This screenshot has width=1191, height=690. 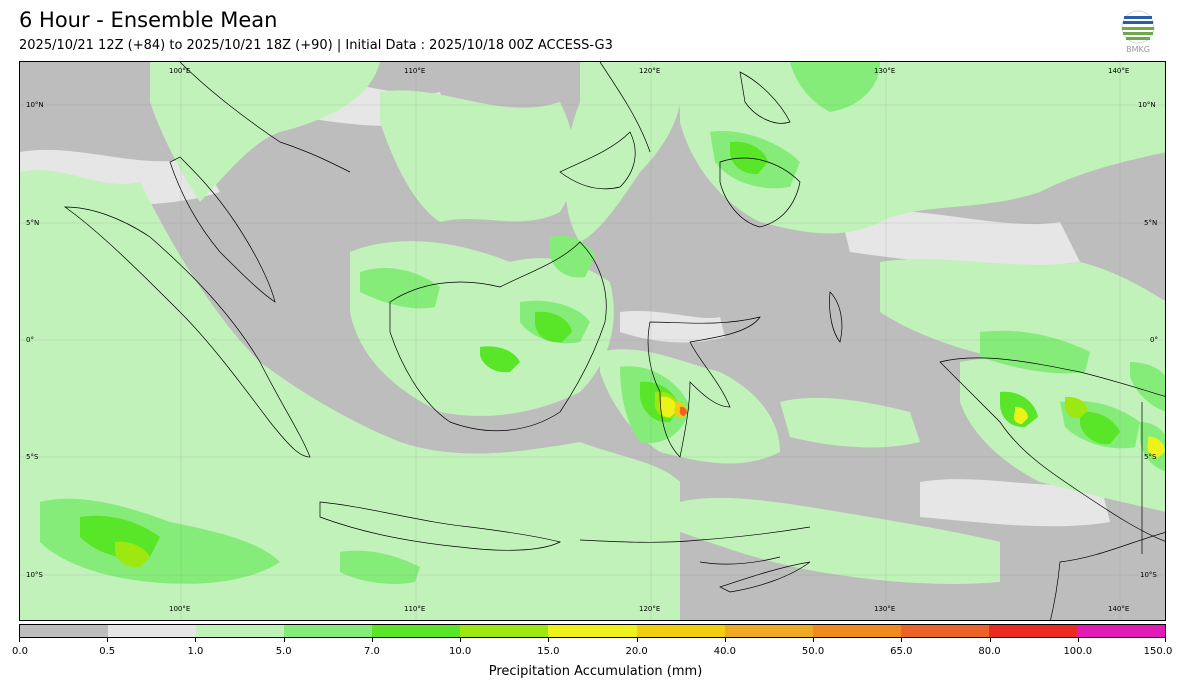 I want to click on colorbar-tick-label: 50.0, so click(x=813, y=651).